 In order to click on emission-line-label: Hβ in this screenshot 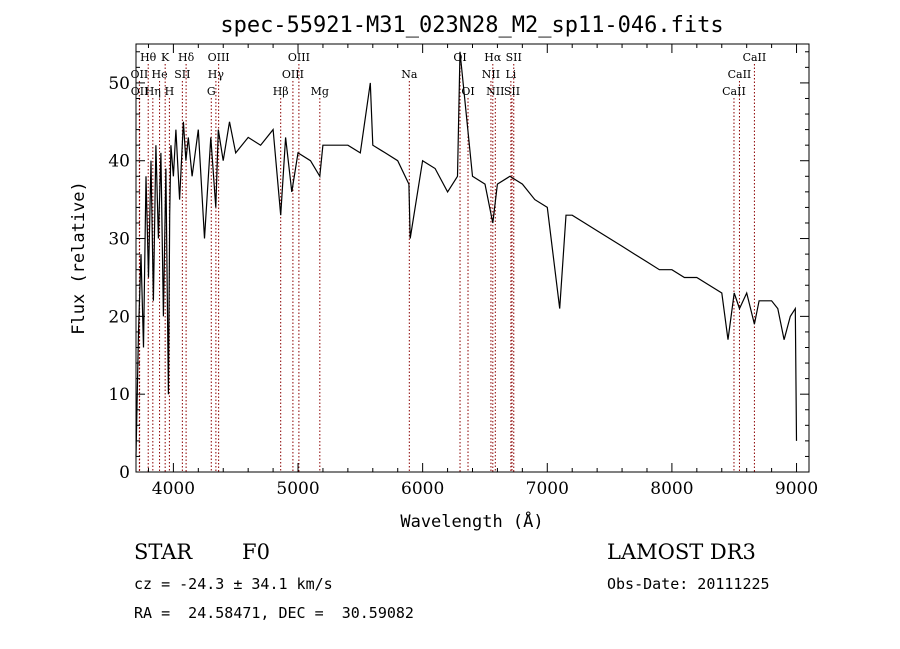, I will do `click(281, 91)`.